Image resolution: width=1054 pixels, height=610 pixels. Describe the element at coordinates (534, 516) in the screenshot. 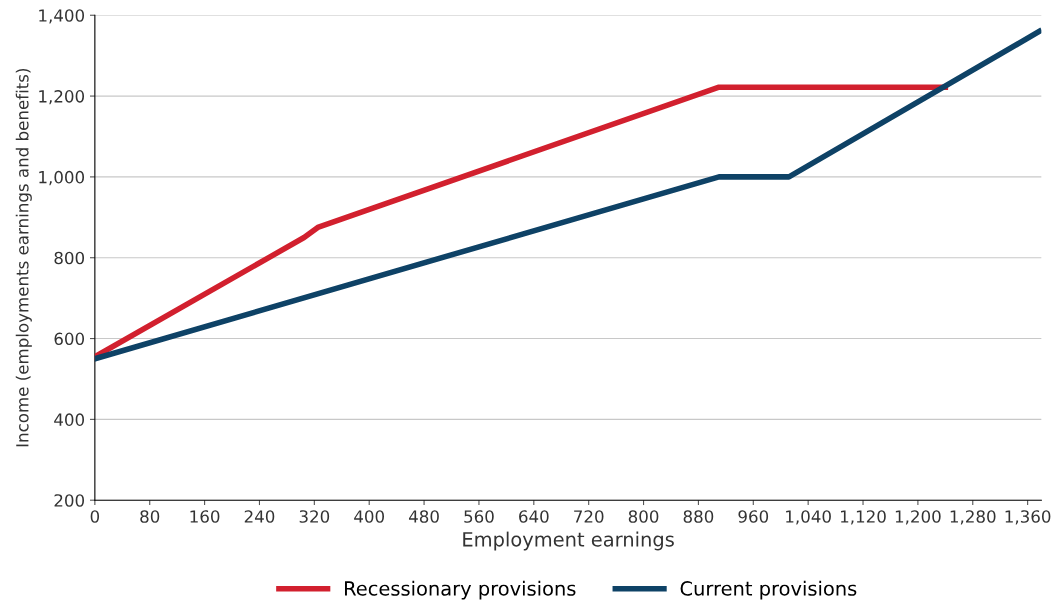

I see `x-tick-label: 640` at that location.